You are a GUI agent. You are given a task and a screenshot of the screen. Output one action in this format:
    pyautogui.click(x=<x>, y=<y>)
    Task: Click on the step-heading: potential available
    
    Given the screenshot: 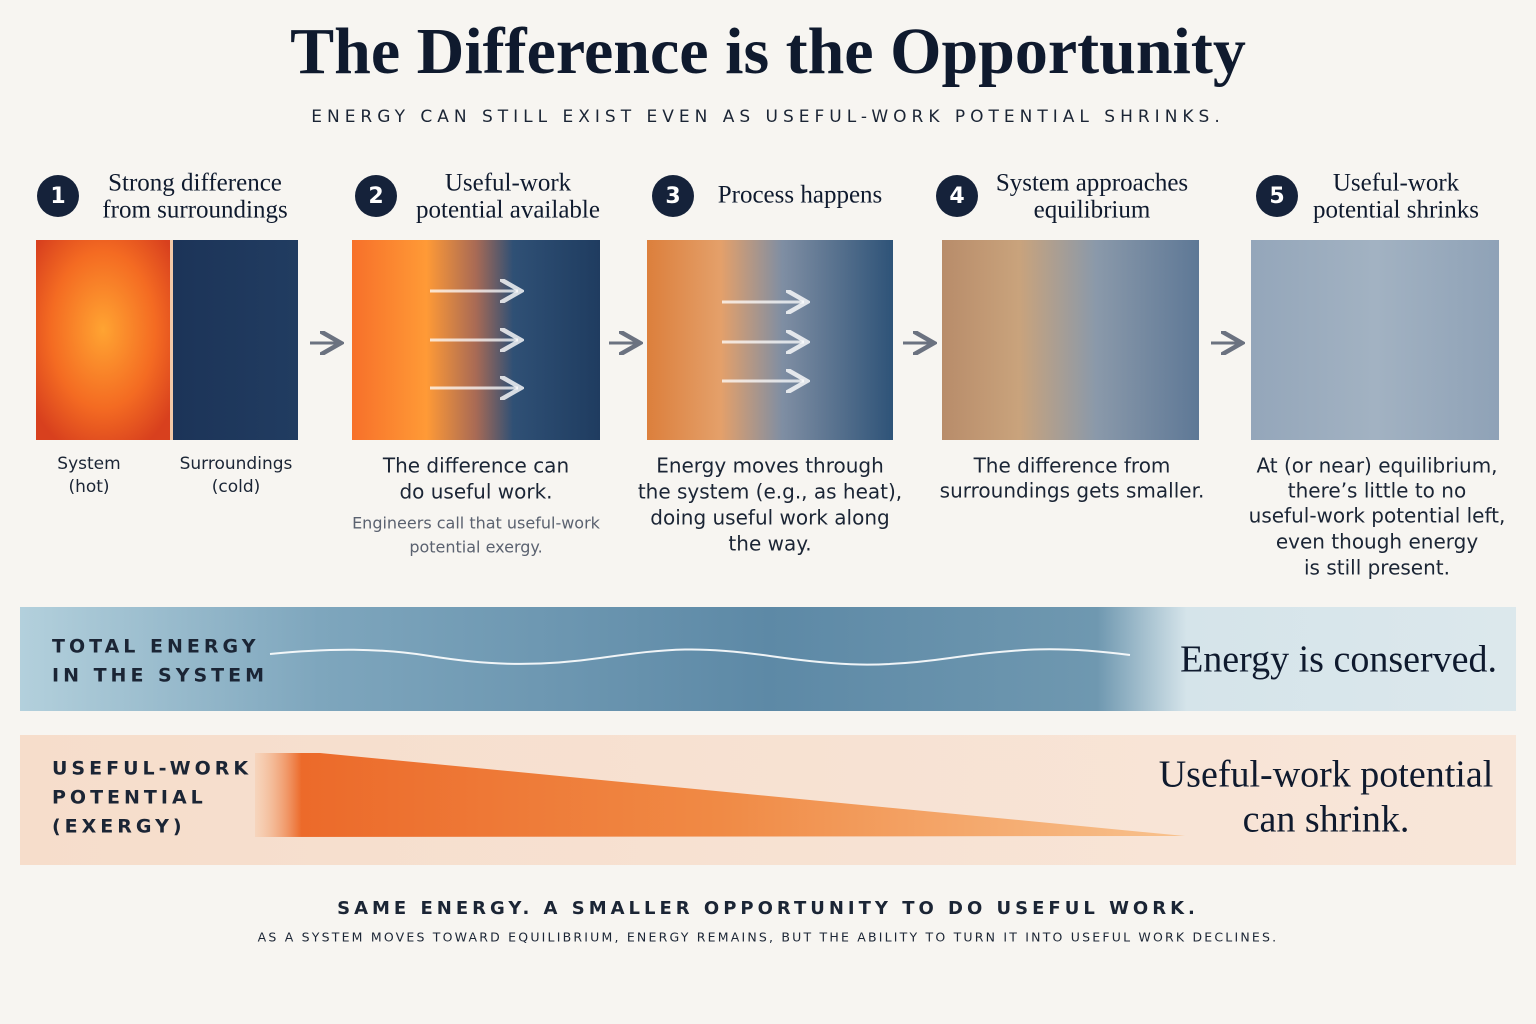 What is the action you would take?
    pyautogui.click(x=508, y=210)
    